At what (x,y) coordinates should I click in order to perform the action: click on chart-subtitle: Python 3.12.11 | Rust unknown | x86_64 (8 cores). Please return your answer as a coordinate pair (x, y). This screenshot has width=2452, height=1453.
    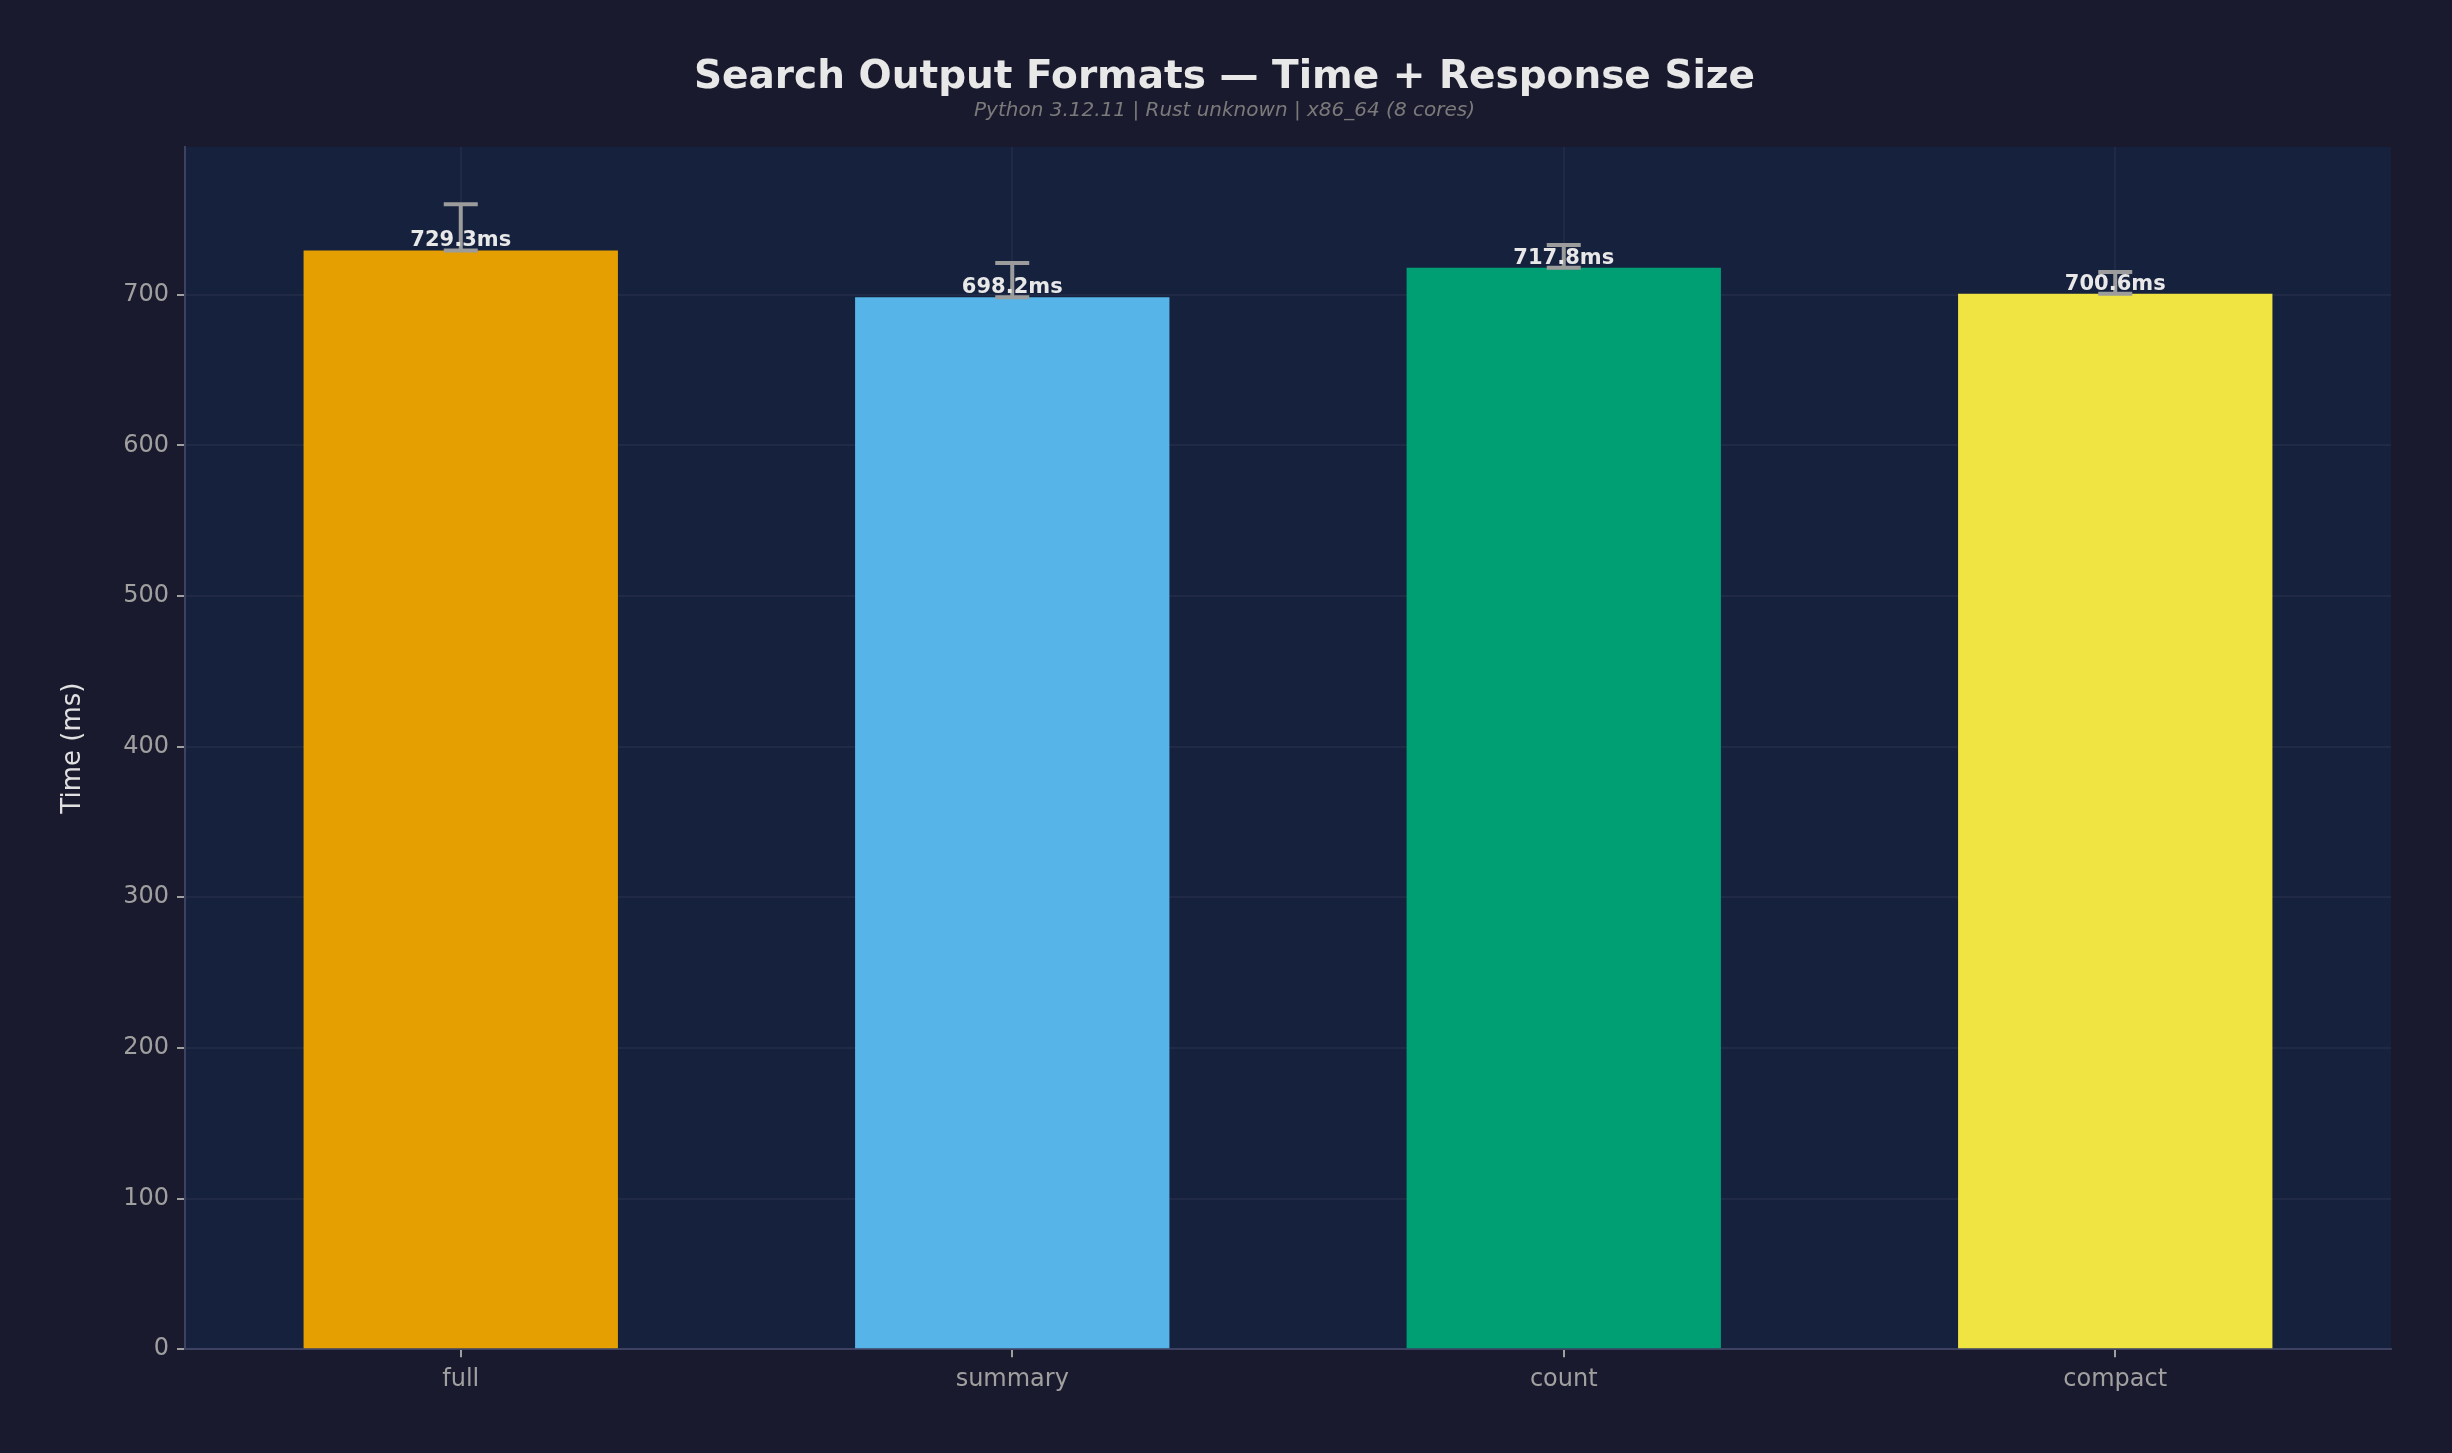
    Looking at the image, I should click on (1224, 109).